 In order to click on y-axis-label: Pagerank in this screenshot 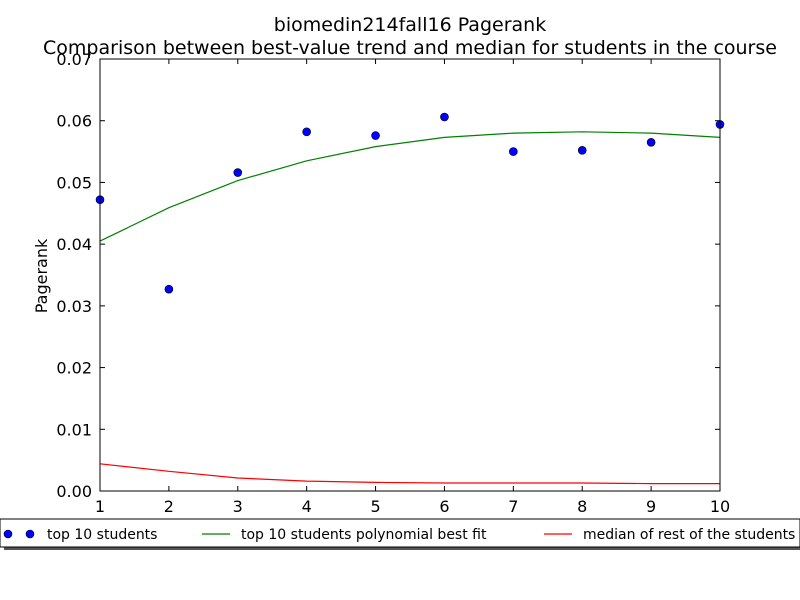, I will do `click(41, 275)`.